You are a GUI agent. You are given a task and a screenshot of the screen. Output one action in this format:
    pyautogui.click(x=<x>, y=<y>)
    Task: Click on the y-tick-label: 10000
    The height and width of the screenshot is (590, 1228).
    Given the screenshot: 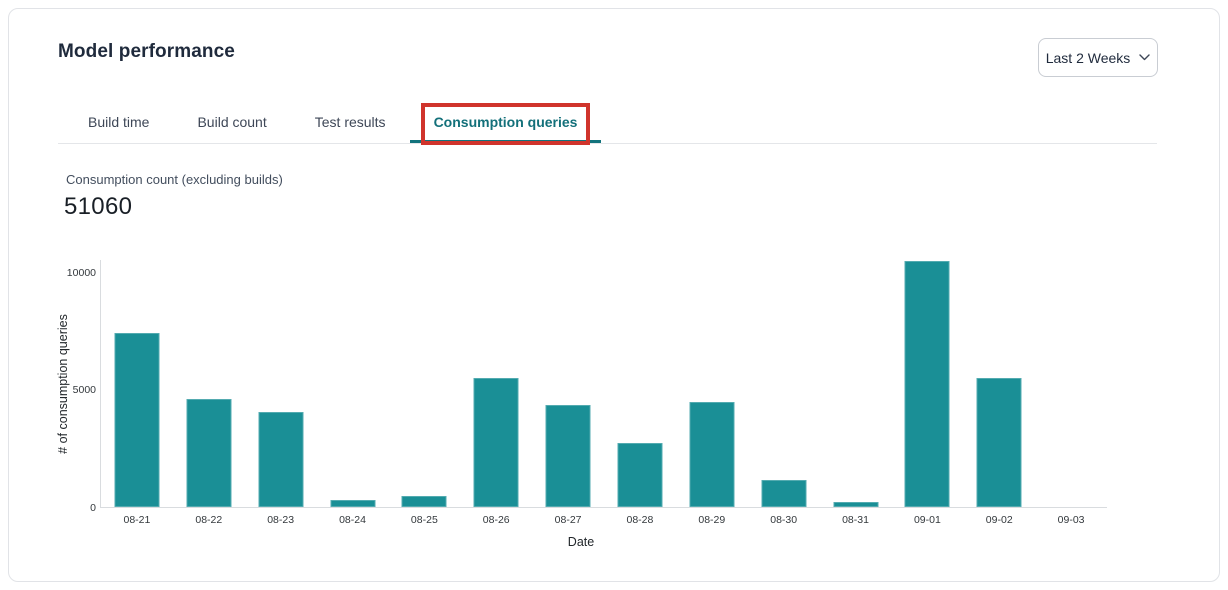 What is the action you would take?
    pyautogui.click(x=81, y=272)
    